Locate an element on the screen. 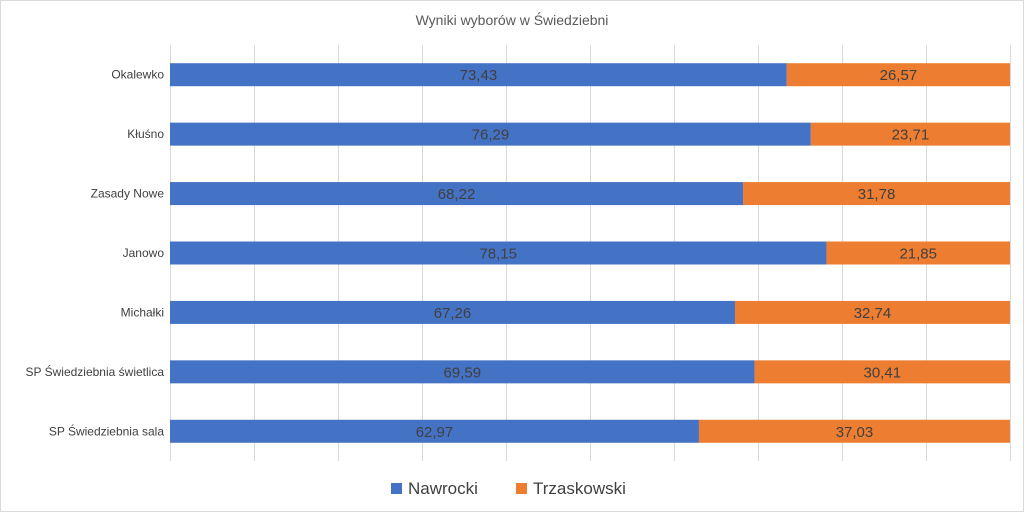 This screenshot has height=512, width=1024. category-label: Zasady Nowe is located at coordinates (128, 194).